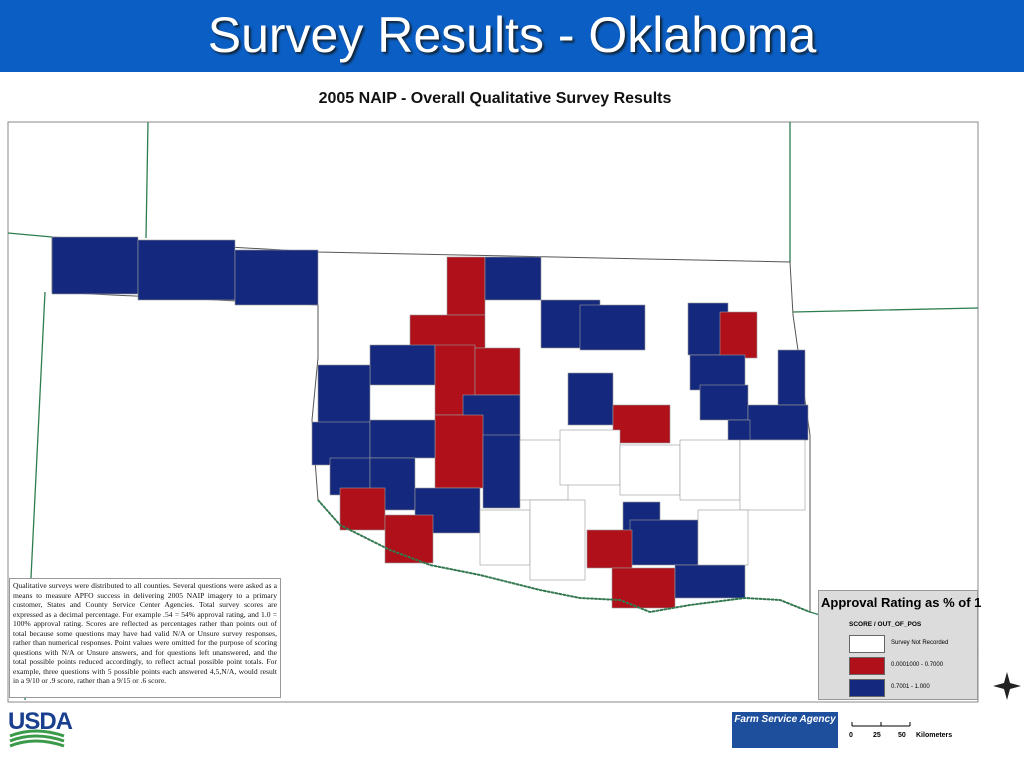  Describe the element at coordinates (40, 721) in the screenshot. I see `usda-logo: USDA` at that location.